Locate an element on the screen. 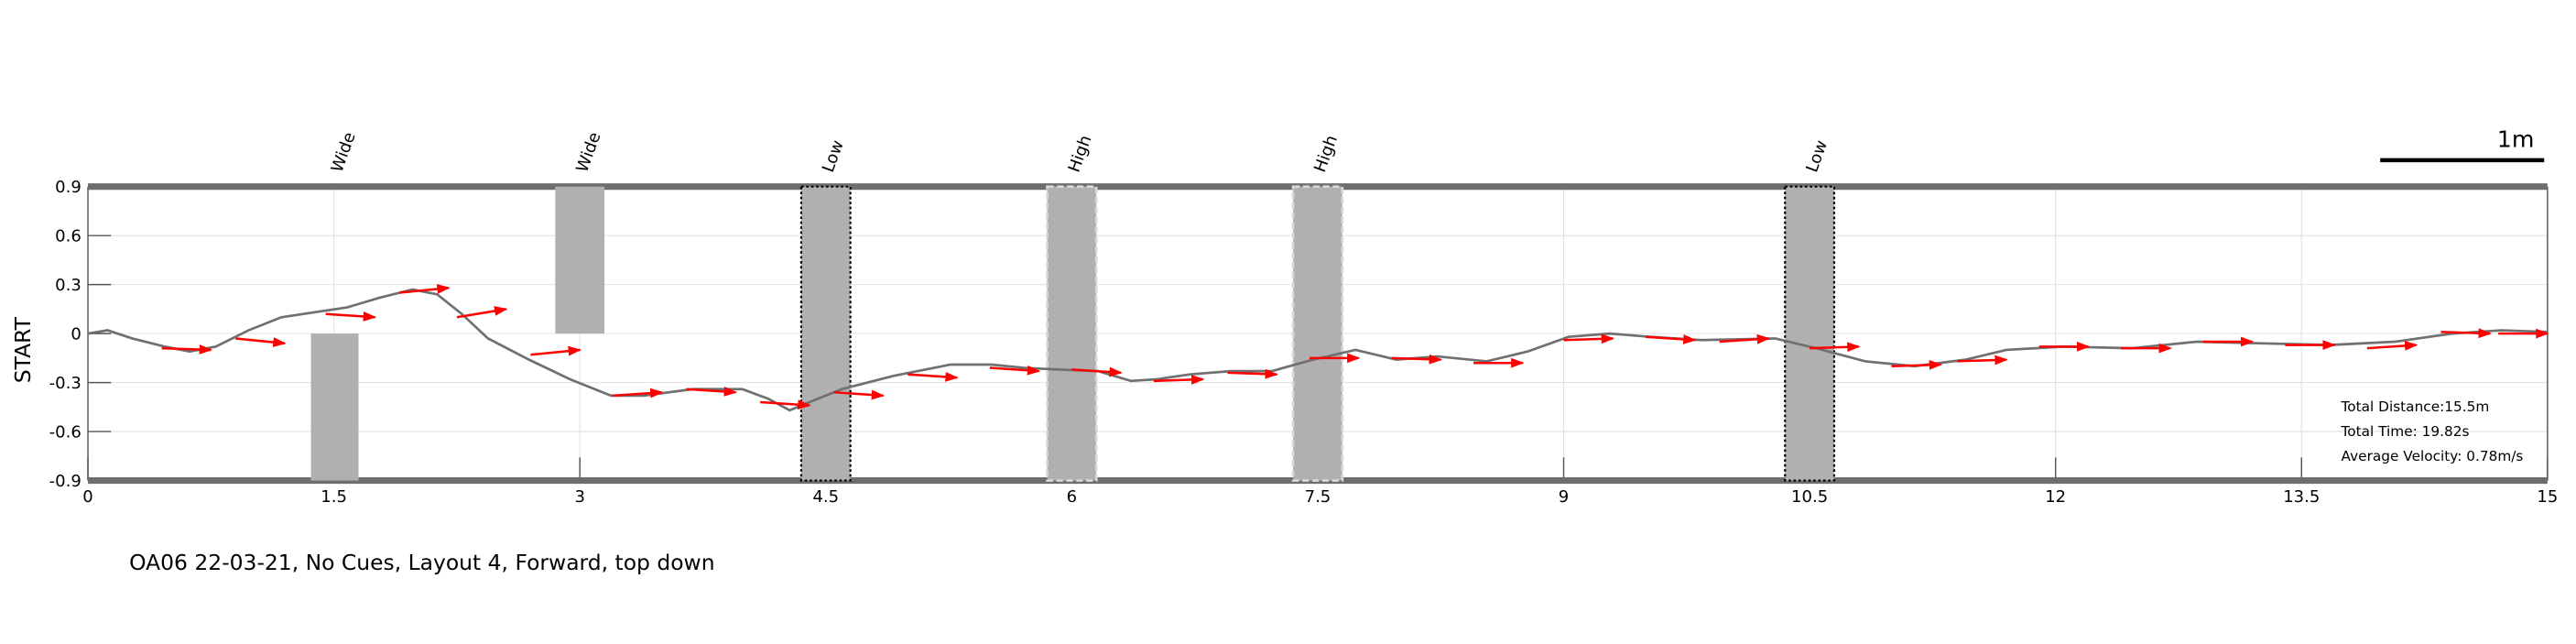 Image resolution: width=2576 pixels, height=644 pixels. x-tick-label: 9 is located at coordinates (1564, 497).